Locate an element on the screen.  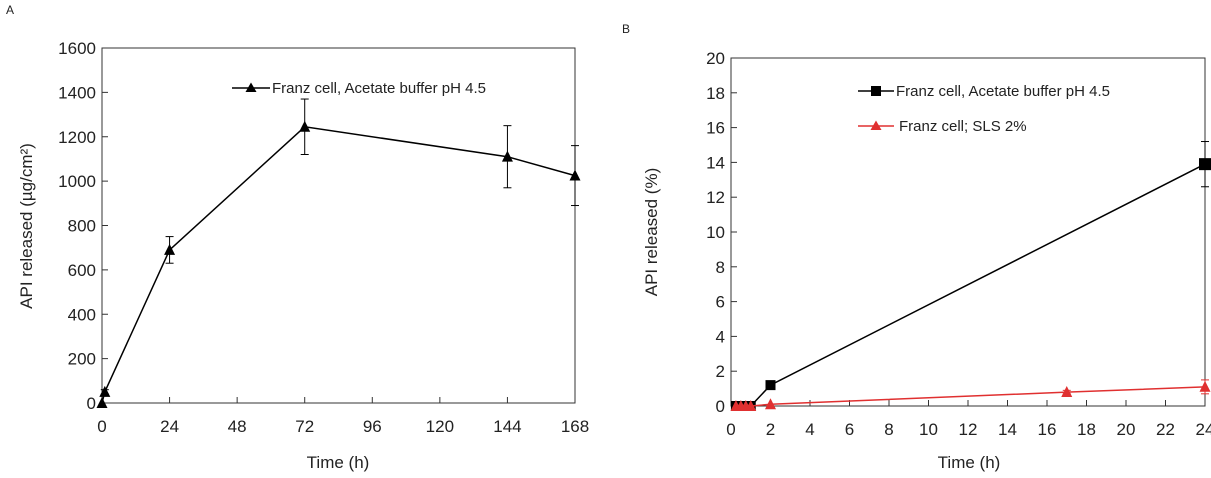
panel-b-letter: B is located at coordinates (626, 29).